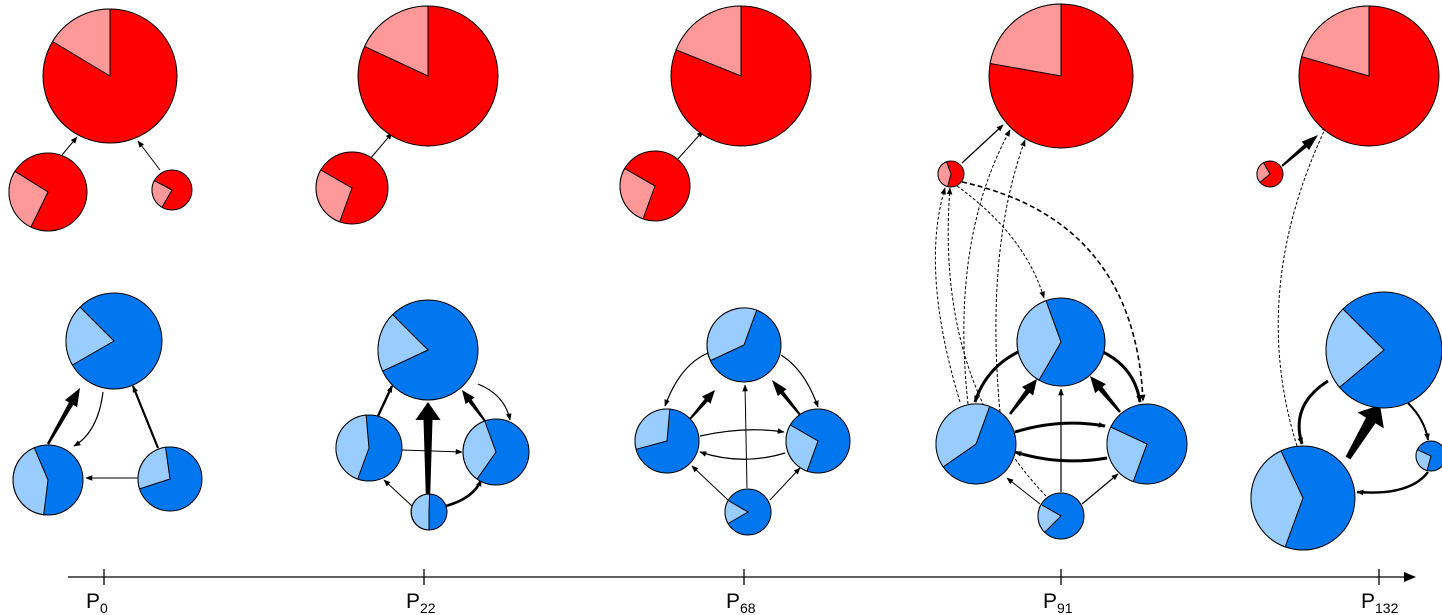  I want to click on p91-dashed-red-small-to-top, so click(1000, 242).